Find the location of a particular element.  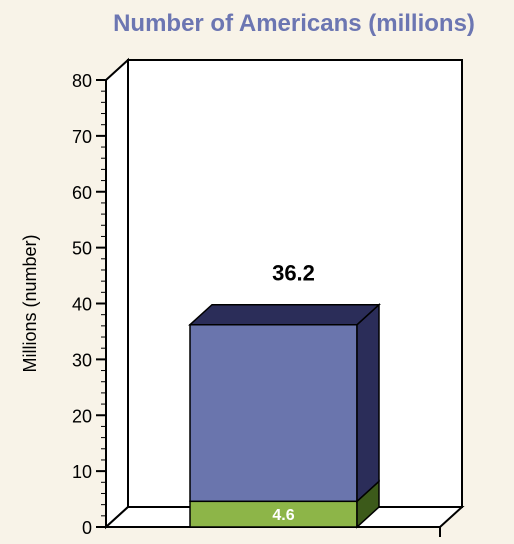

bar-segment-side is located at coordinates (368, 403).